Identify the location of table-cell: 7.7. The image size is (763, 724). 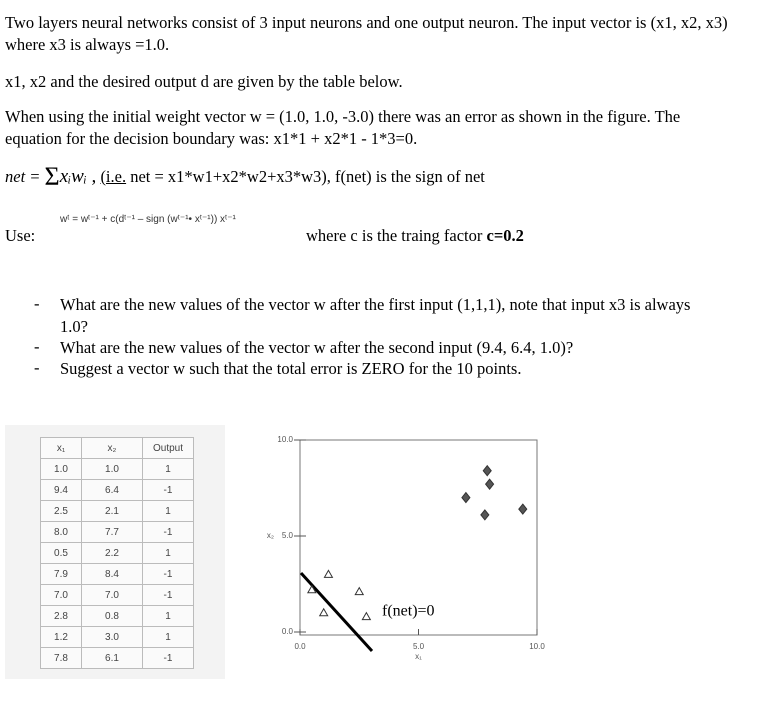
(112, 532).